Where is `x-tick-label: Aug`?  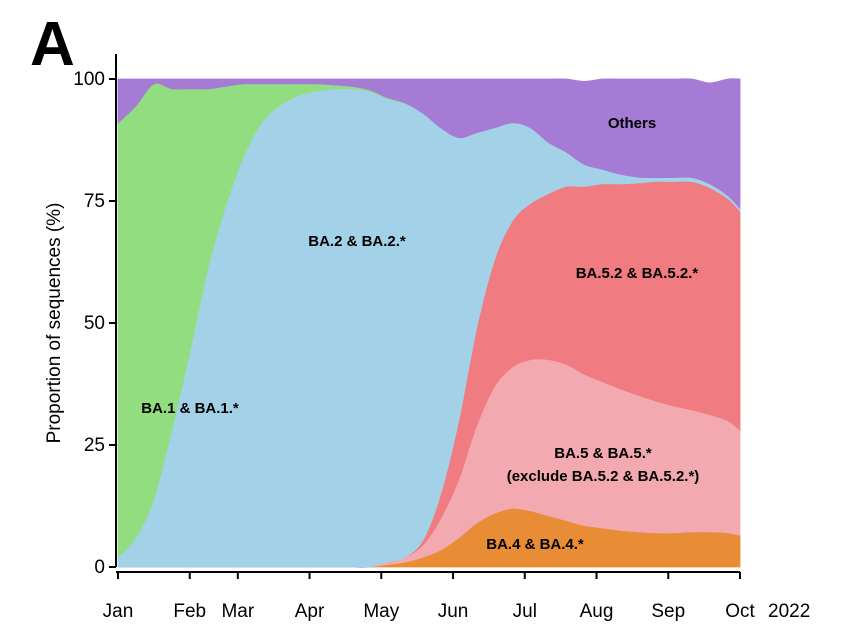 x-tick-label: Aug is located at coordinates (597, 611).